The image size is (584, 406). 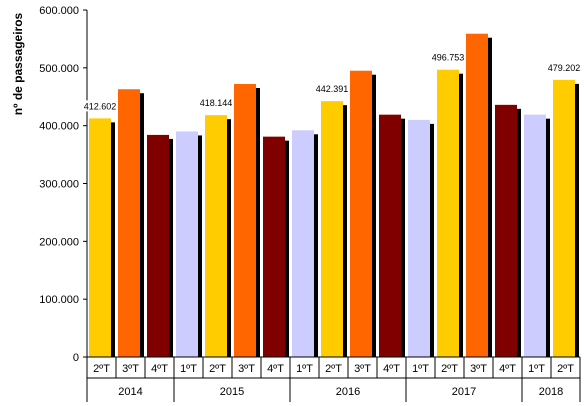 I want to click on y-tick-label: 600.000, so click(x=59, y=11).